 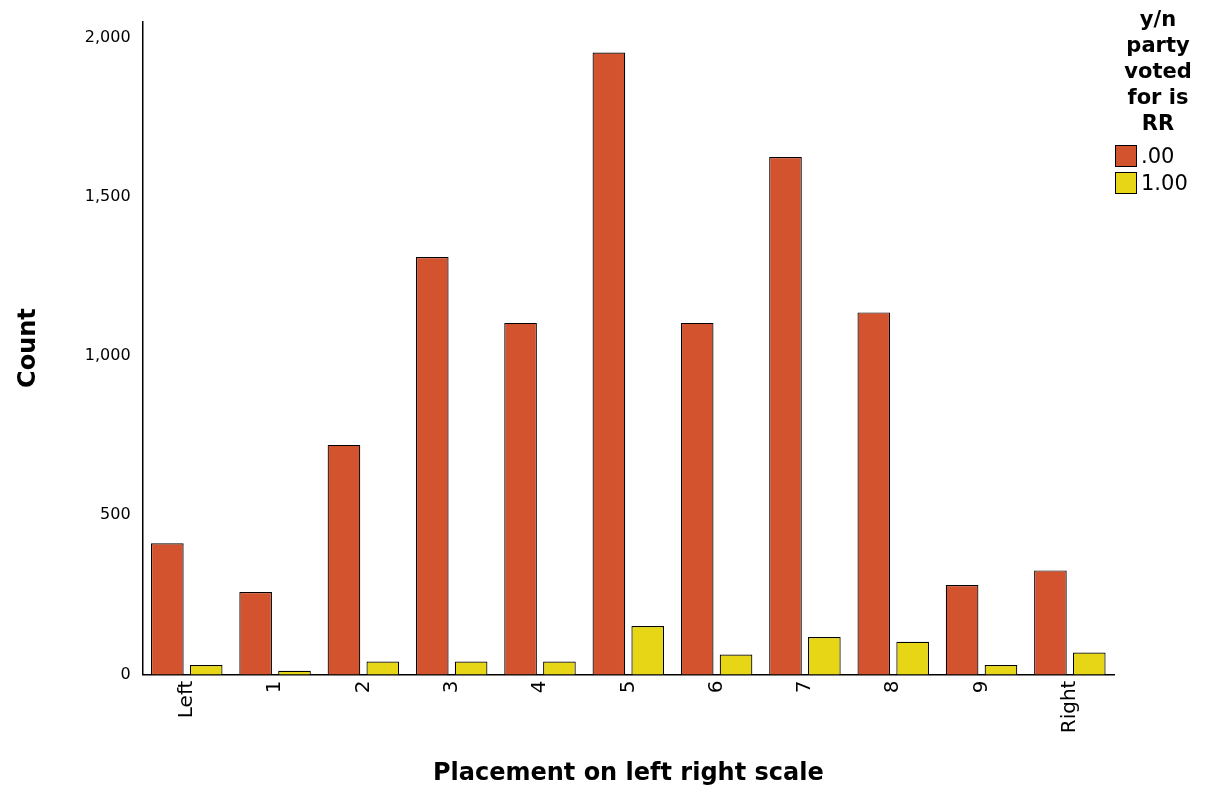 I want to click on x-tick-label: 2, so click(x=361, y=687).